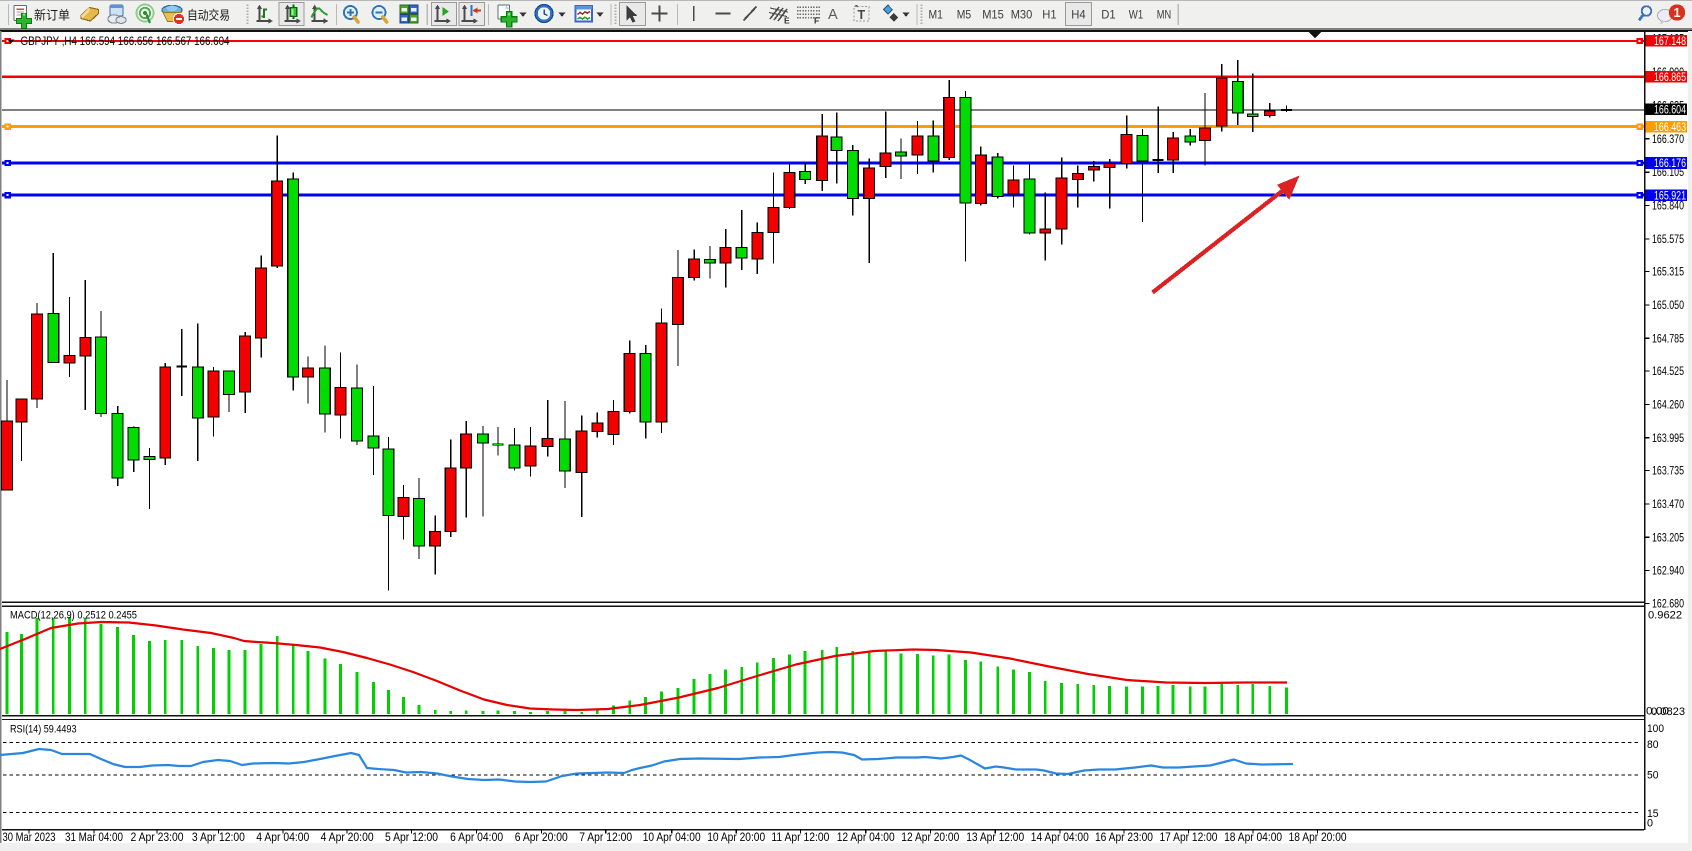  I want to click on svg-text: A, so click(833, 15).